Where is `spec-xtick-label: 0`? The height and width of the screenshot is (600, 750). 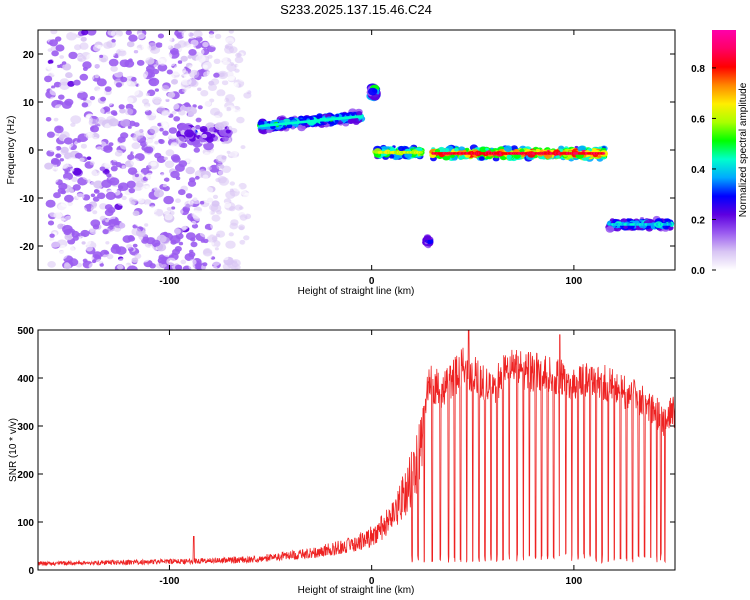 spec-xtick-label: 0 is located at coordinates (372, 281).